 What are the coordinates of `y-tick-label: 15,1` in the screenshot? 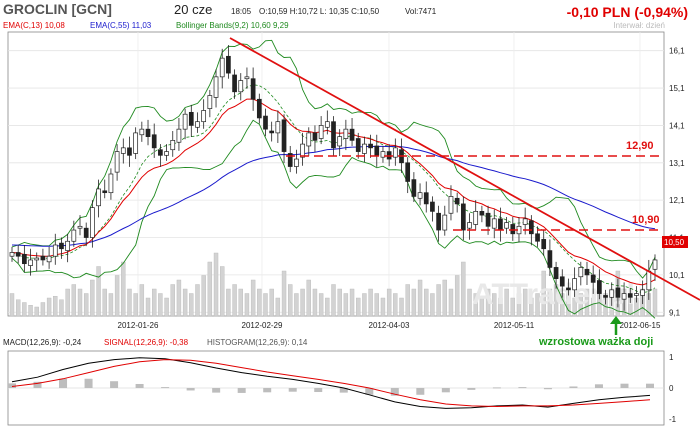 It's located at (677, 88).